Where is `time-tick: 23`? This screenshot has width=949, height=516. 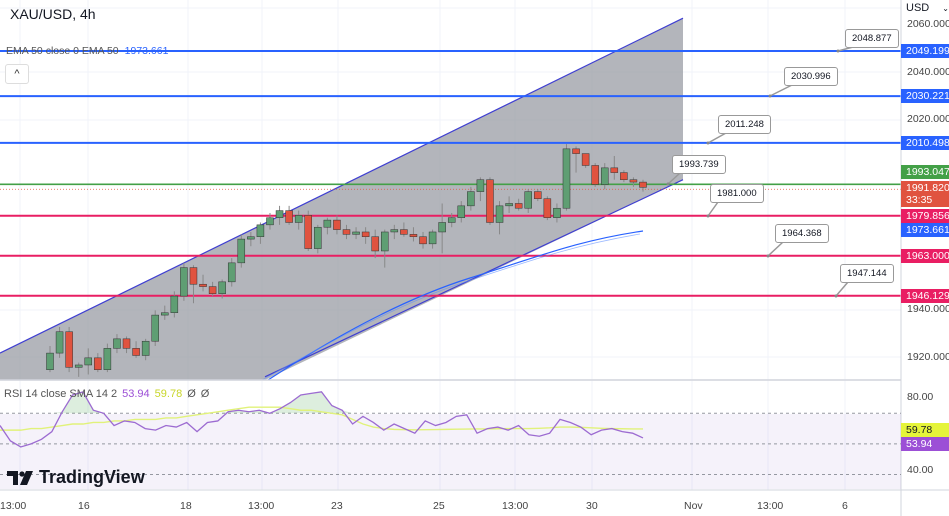 time-tick: 23 is located at coordinates (337, 506).